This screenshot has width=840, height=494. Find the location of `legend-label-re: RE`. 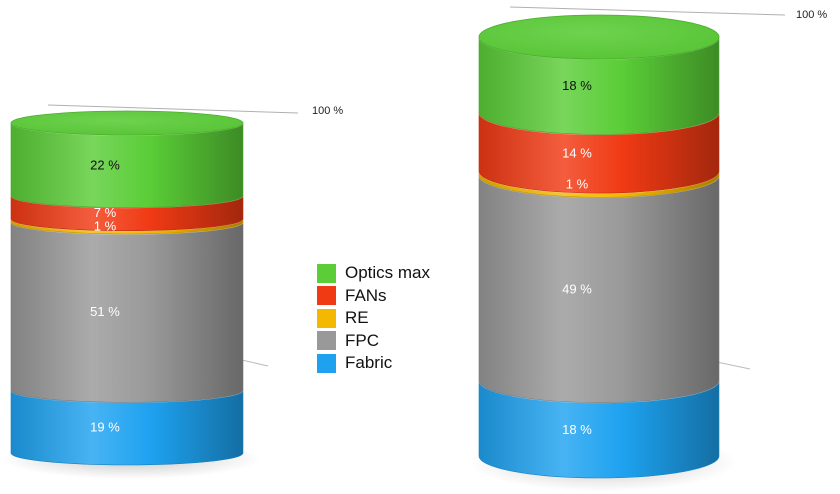

legend-label-re: RE is located at coordinates (357, 318).